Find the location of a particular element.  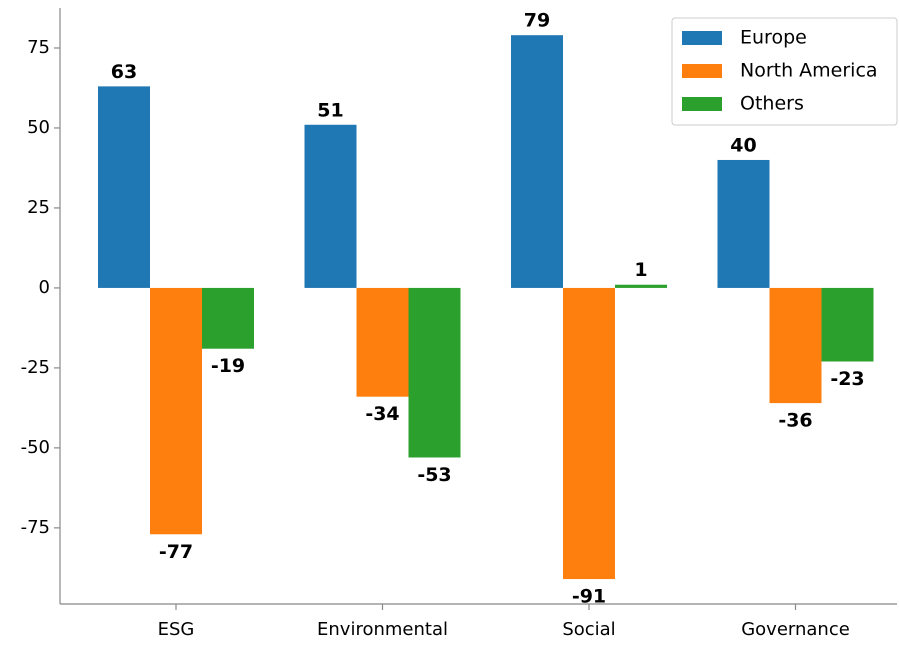

y-tick-label: 75 is located at coordinates (38, 47).